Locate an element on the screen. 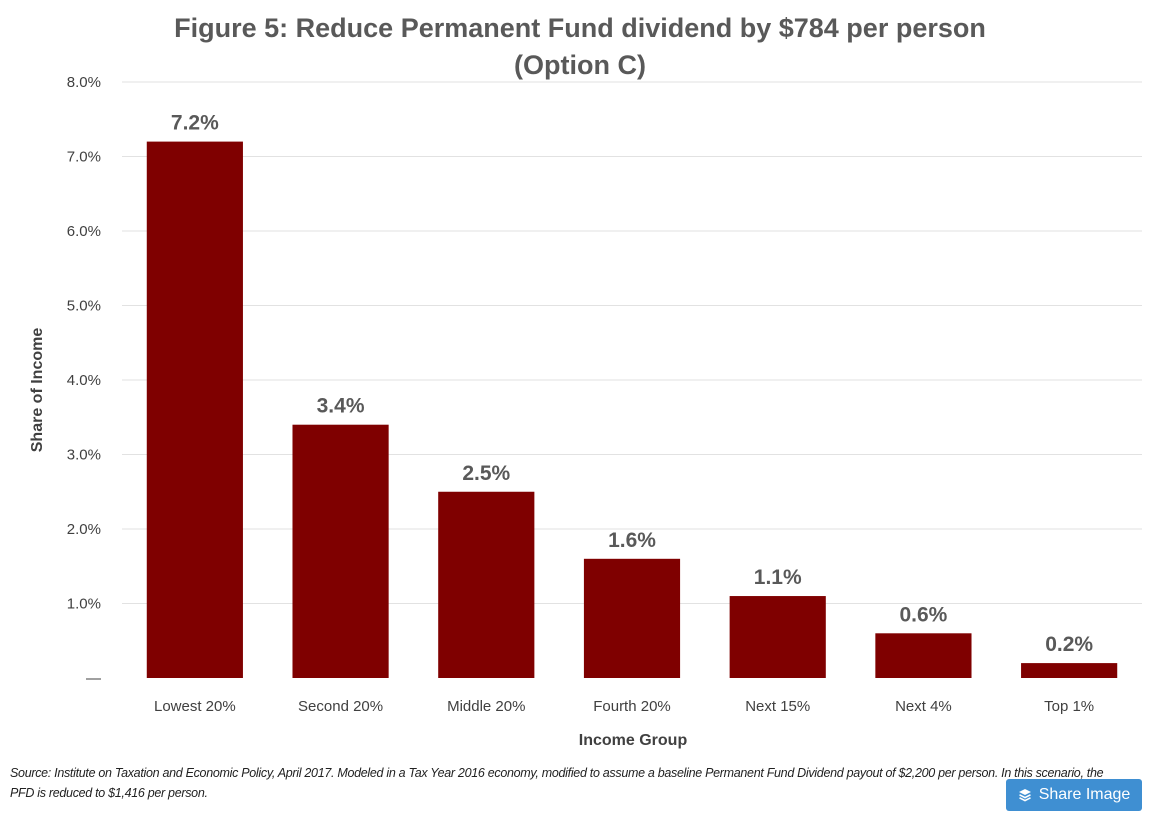 The image size is (1156, 824). y-axis-ticks: — 1.0% 2.0% 3.0% 4.0% 5.0% 6.0% 7.0% 8.0% is located at coordinates (84, 380).